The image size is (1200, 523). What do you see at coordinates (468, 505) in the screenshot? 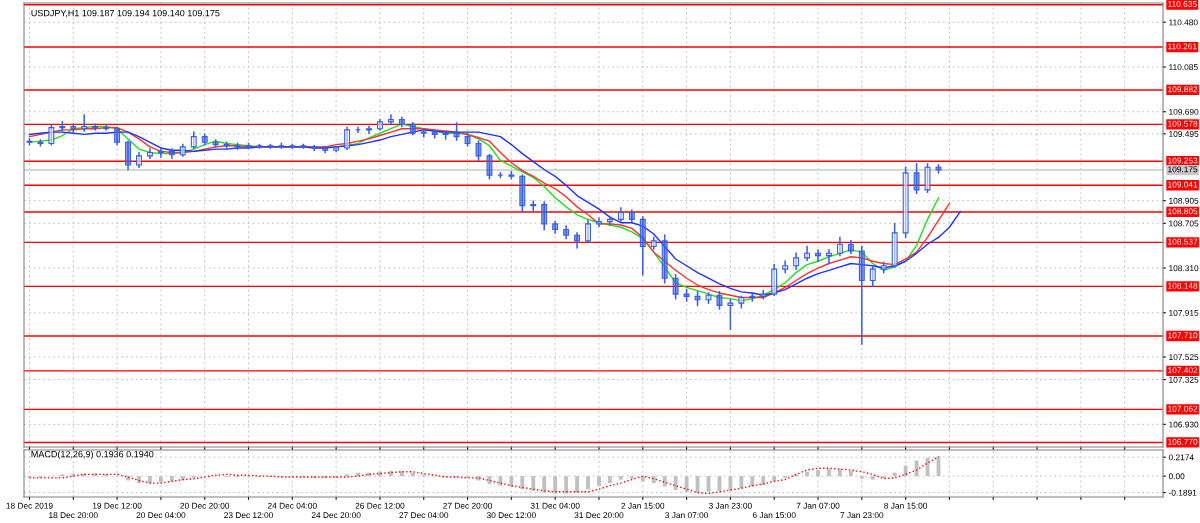
I see `x-tick-label: 27 Dec 20:00` at bounding box center [468, 505].